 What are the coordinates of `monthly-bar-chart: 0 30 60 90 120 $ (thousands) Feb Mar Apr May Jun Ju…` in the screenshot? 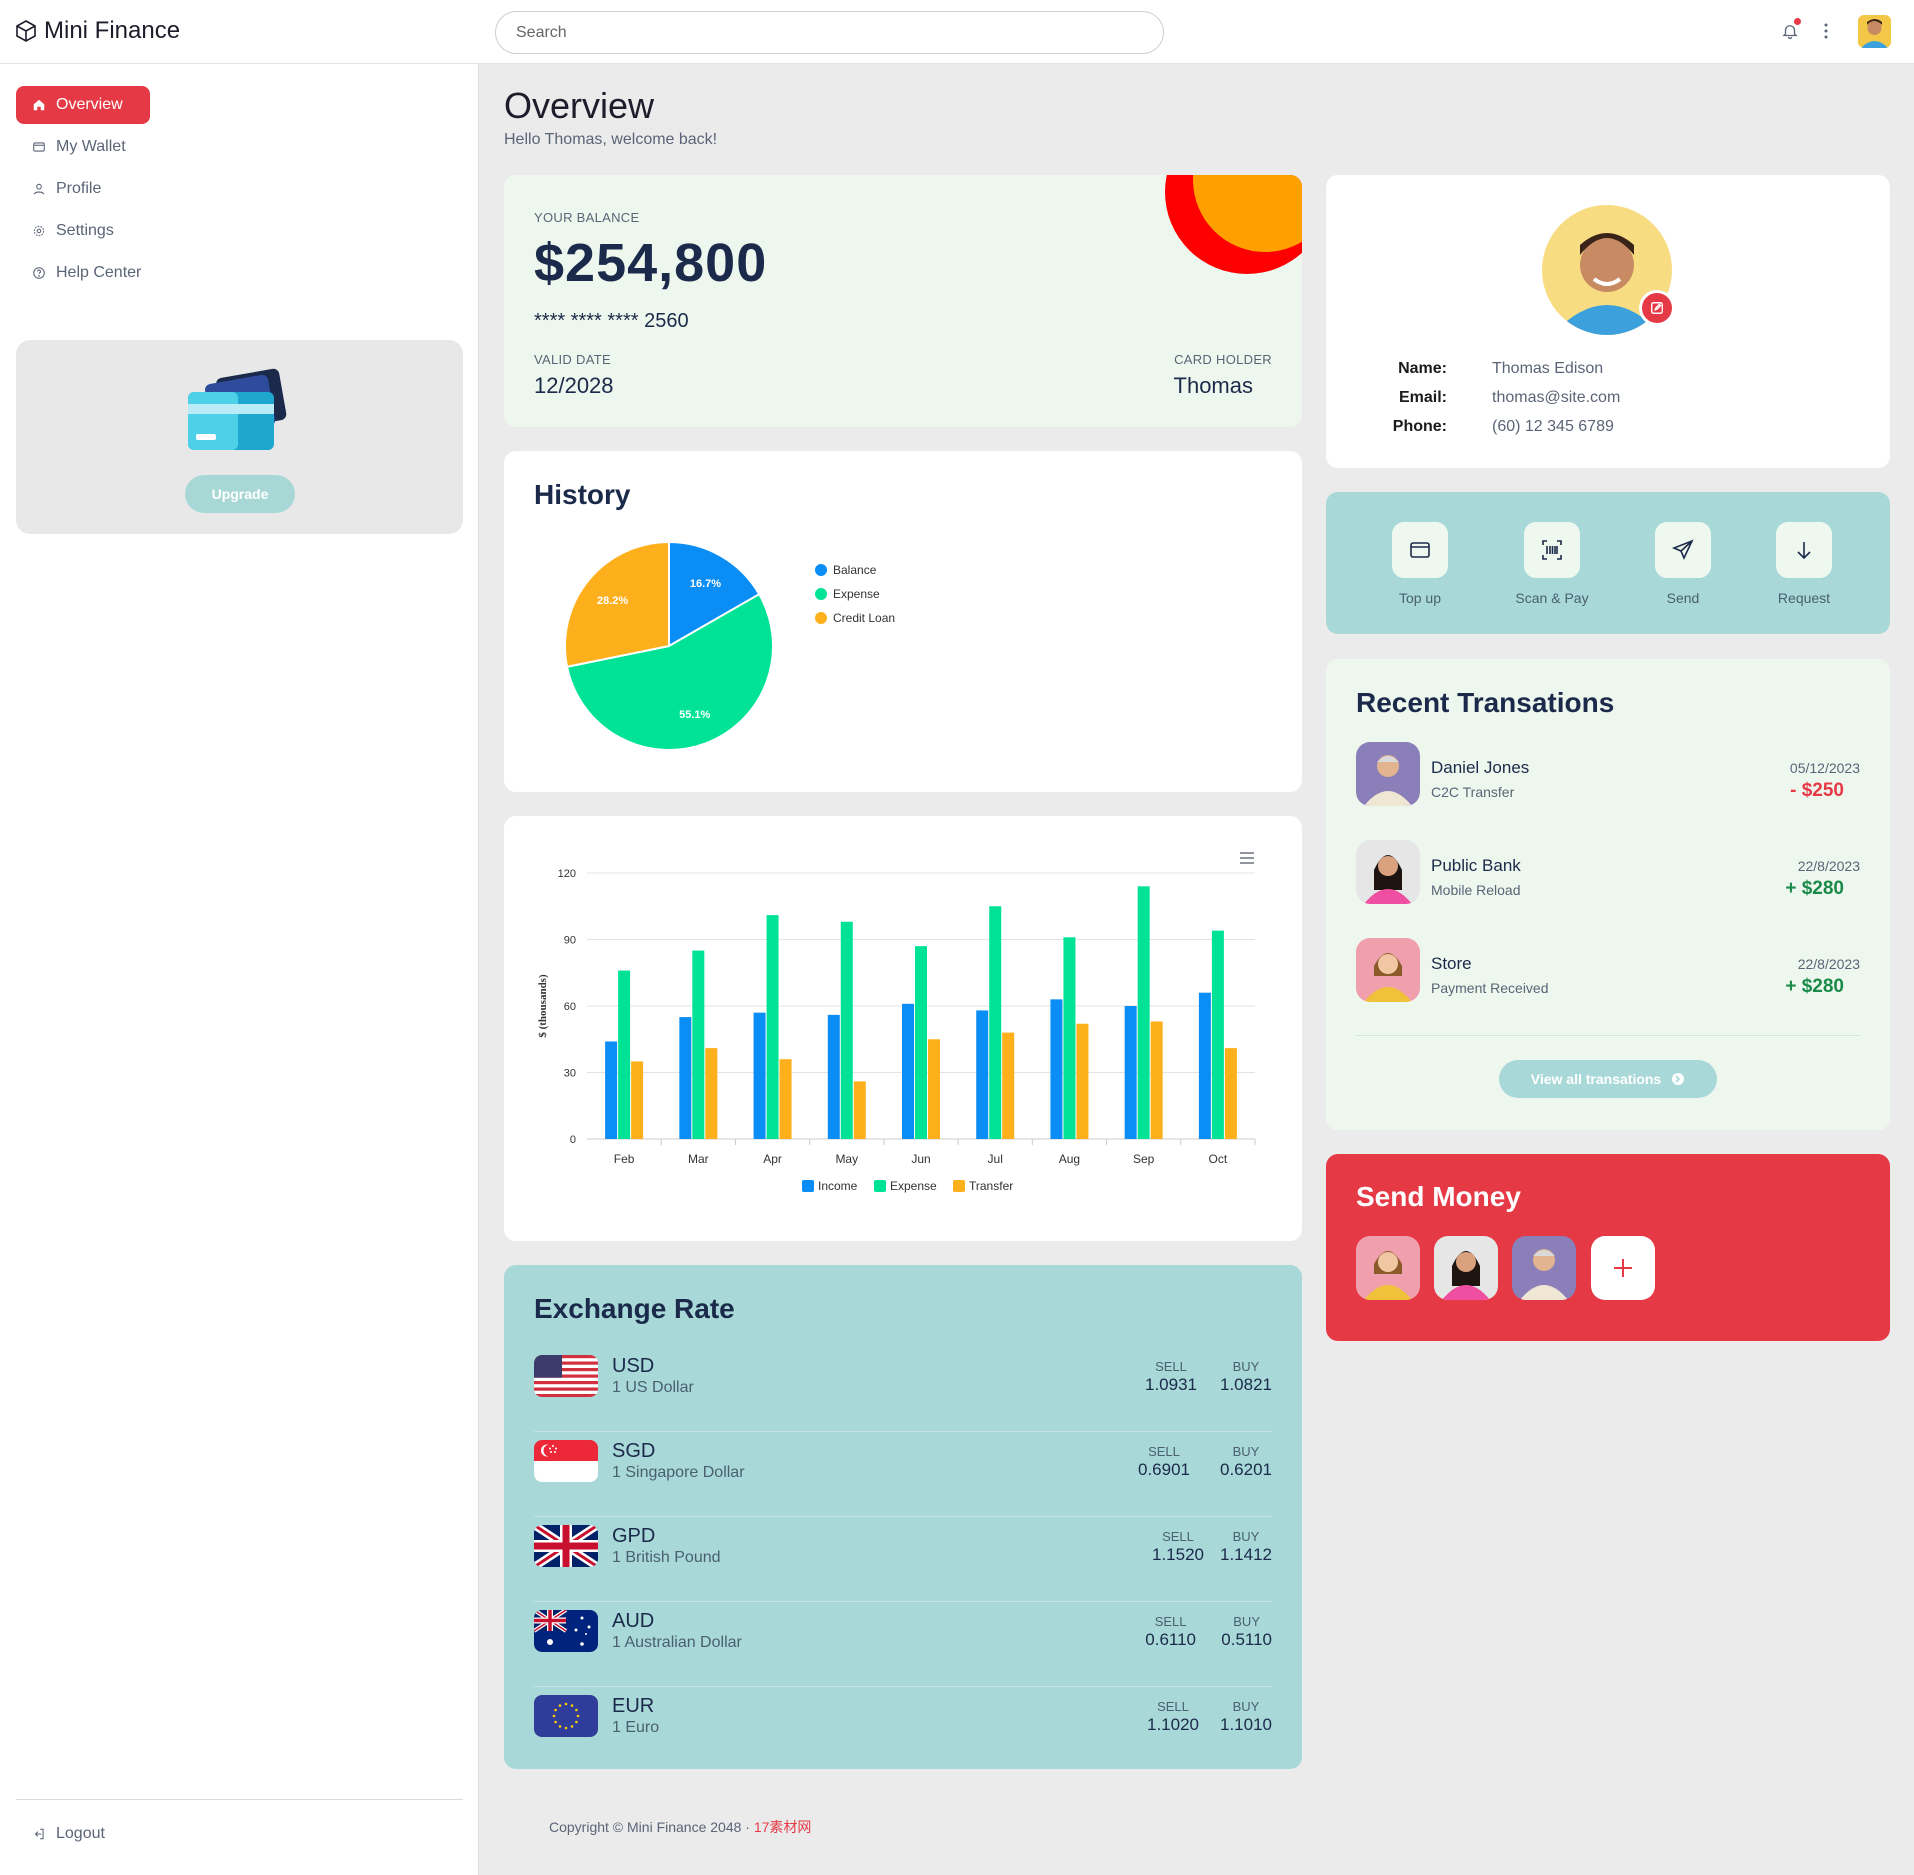 It's located at (896, 1030).